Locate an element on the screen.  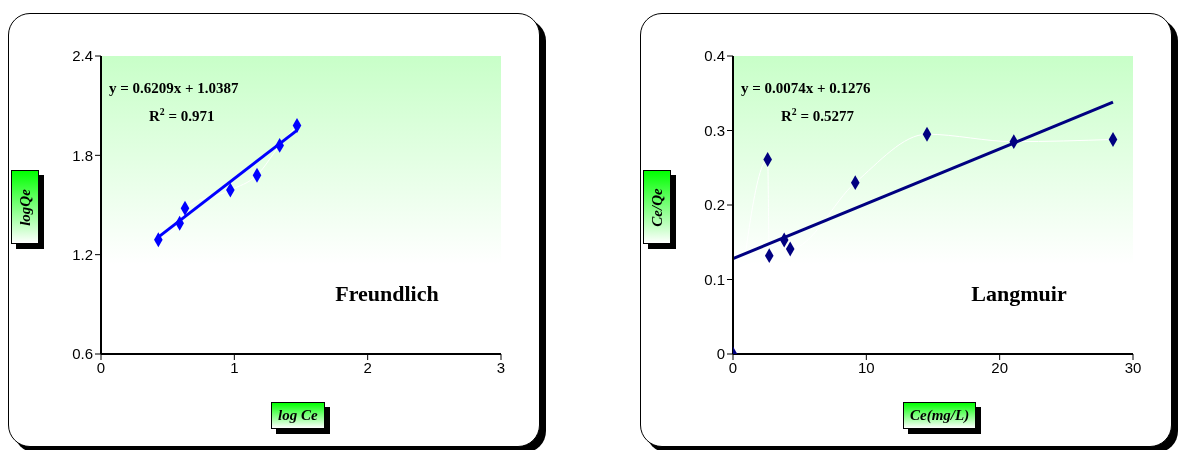
y-axis-title: logQe is located at coordinates (25, 207).